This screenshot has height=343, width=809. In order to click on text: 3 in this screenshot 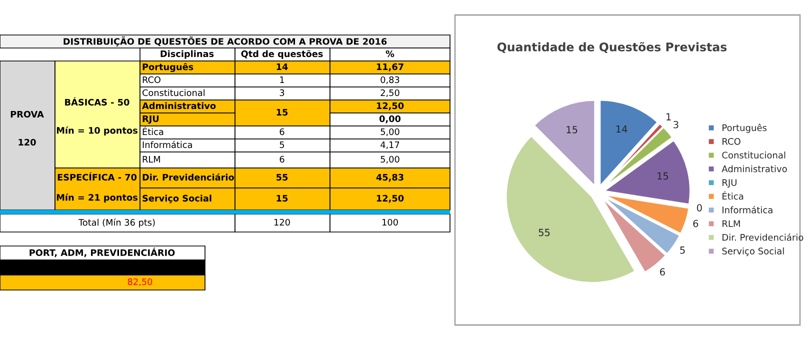, I will do `click(282, 92)`.